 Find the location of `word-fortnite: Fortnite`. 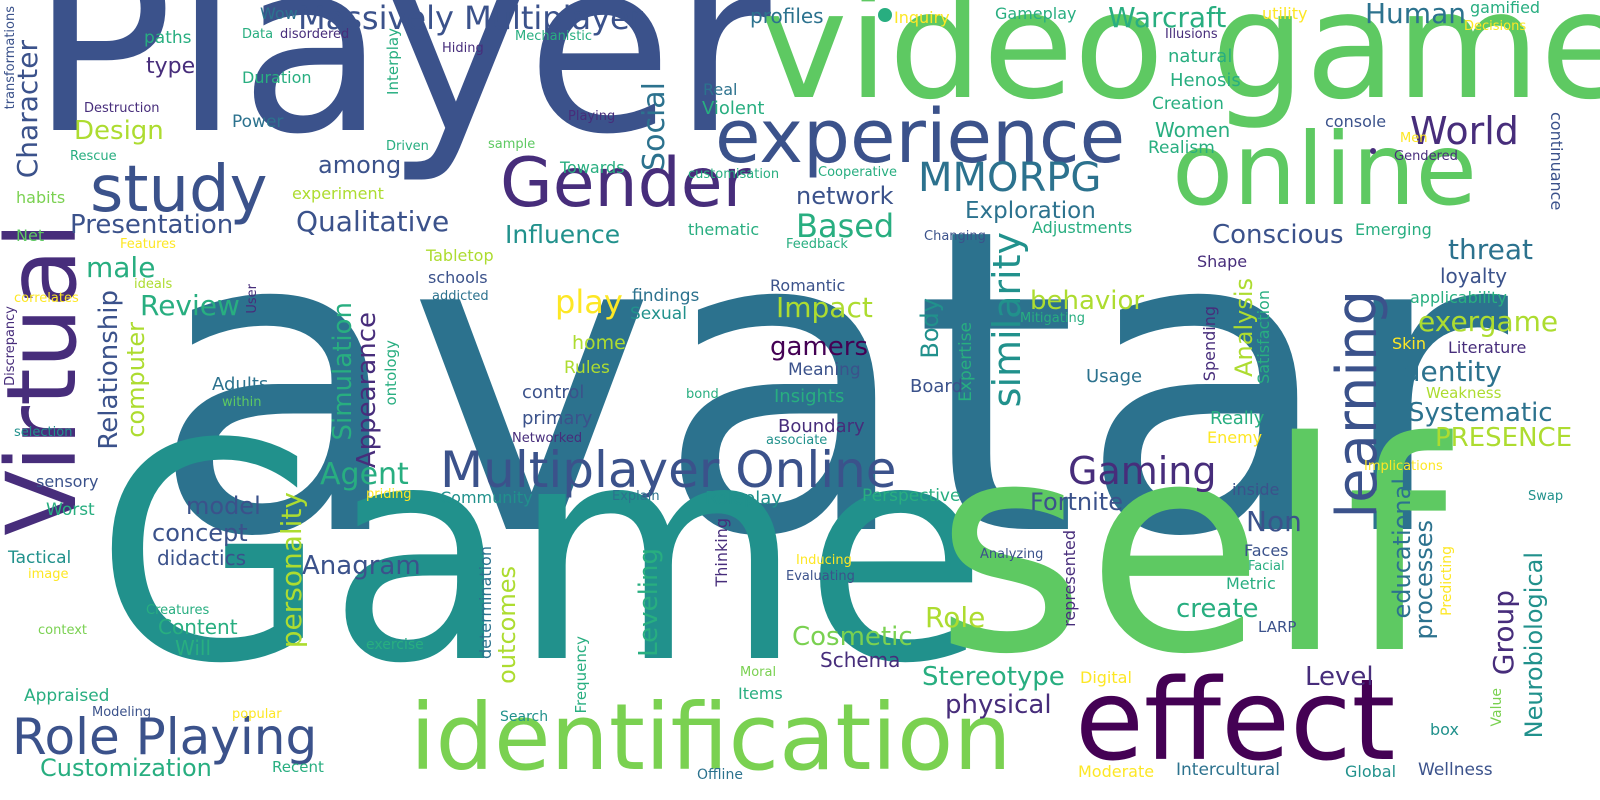

word-fortnite: Fortnite is located at coordinates (1076, 502).